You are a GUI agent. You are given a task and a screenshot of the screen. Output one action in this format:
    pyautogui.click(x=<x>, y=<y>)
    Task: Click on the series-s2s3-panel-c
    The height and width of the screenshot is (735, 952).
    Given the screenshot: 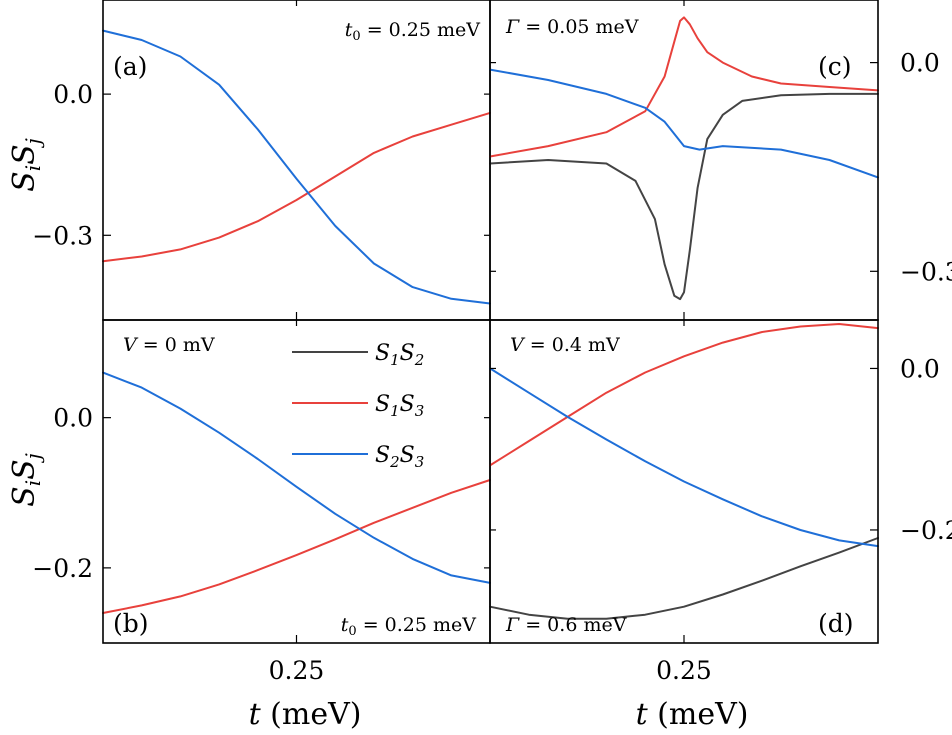 What is the action you would take?
    pyautogui.click(x=684, y=123)
    